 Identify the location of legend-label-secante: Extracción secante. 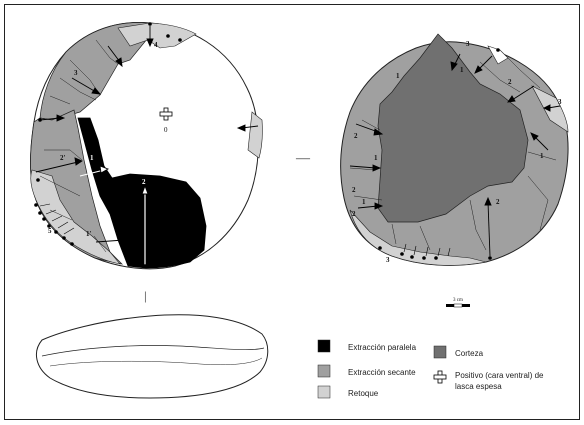
(382, 372).